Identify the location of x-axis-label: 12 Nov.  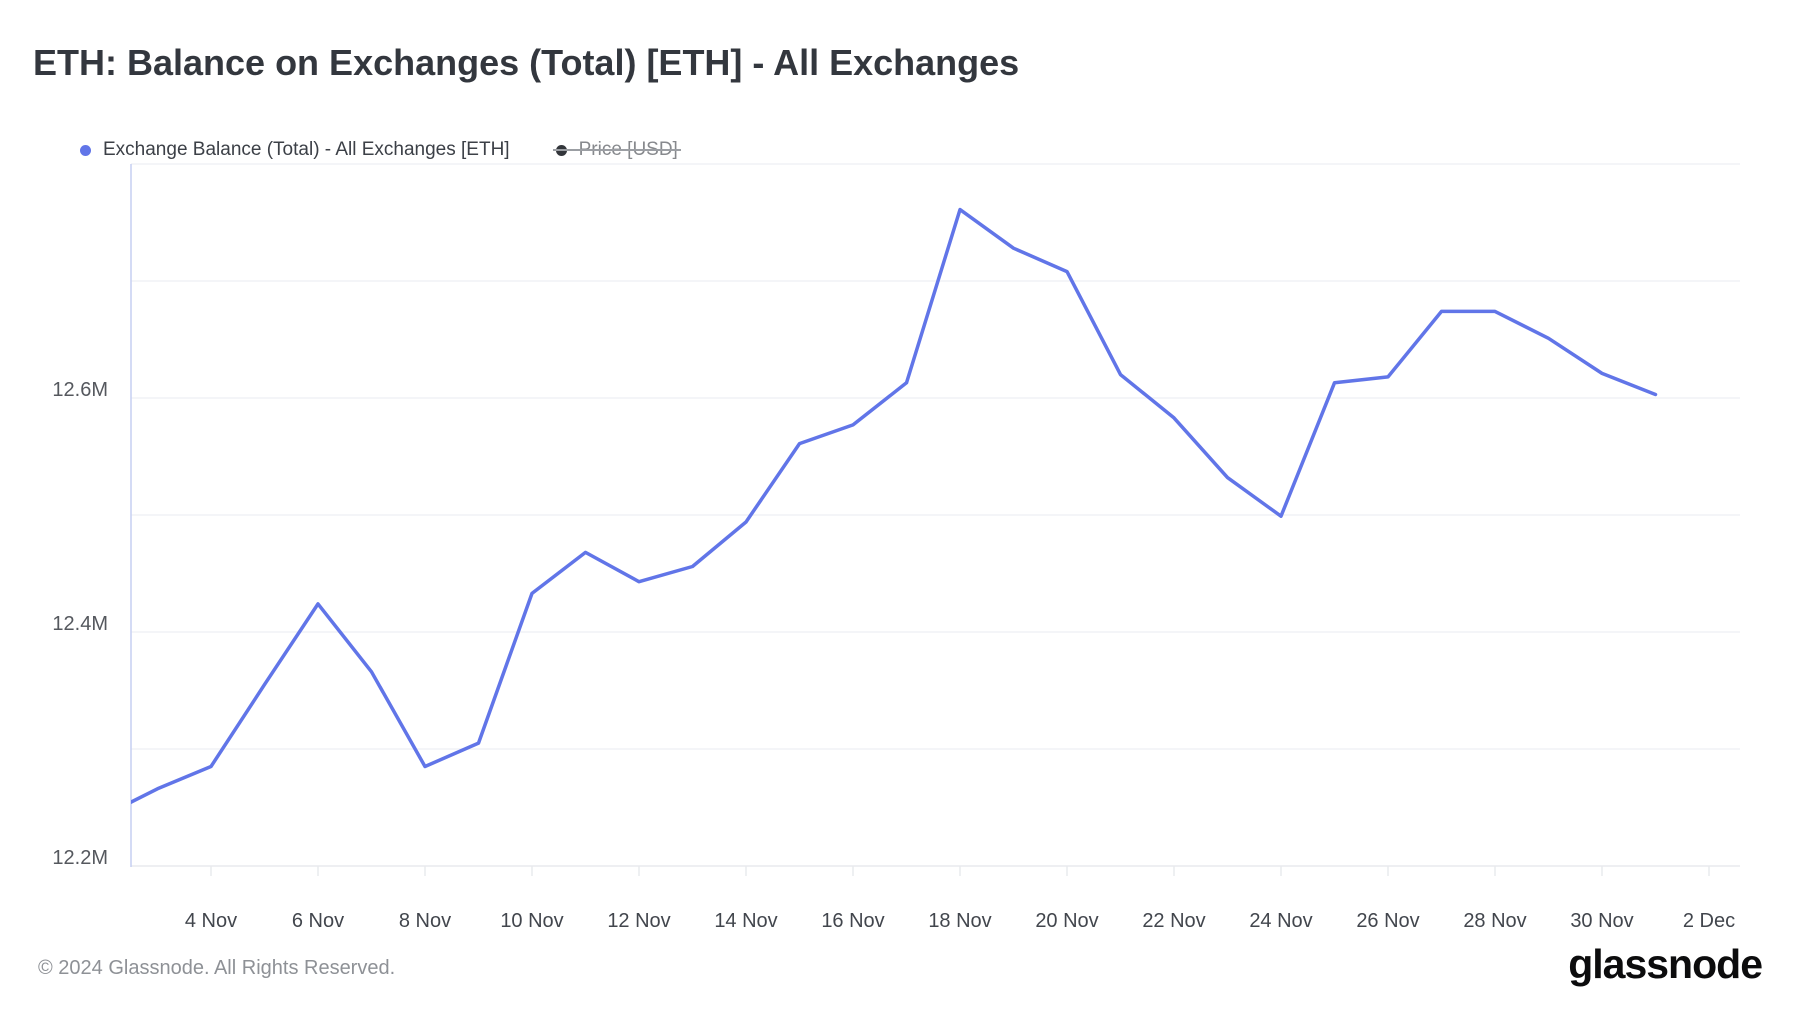
(639, 921).